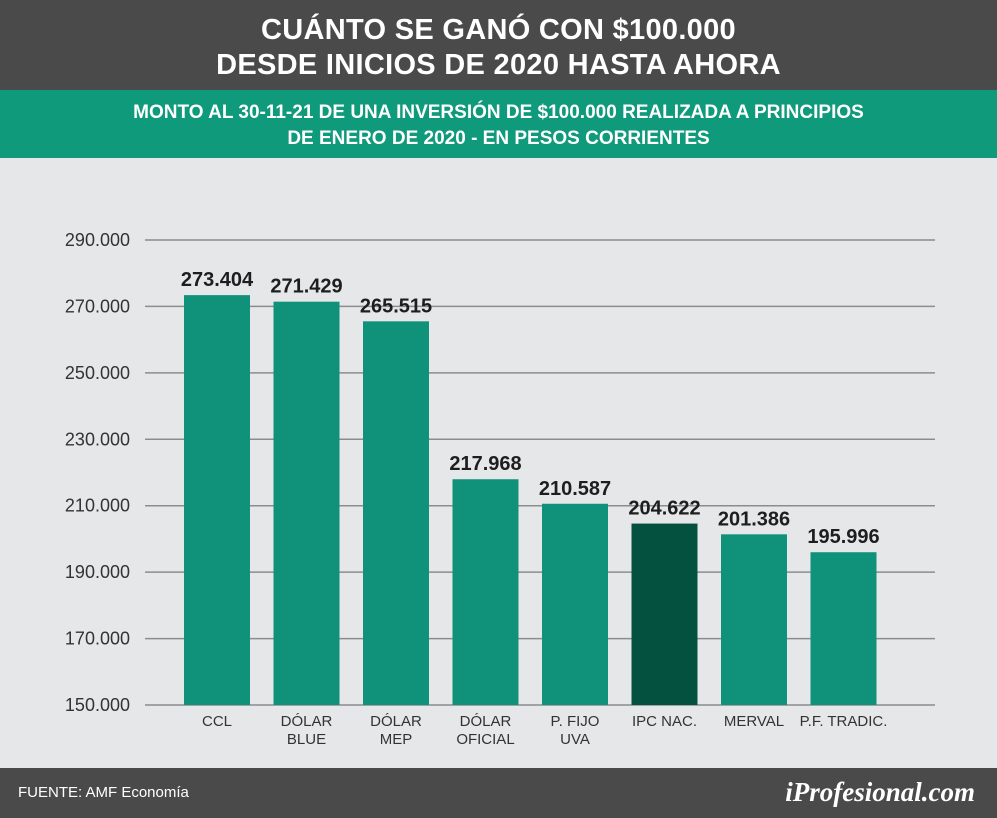 Image resolution: width=997 pixels, height=818 pixels. What do you see at coordinates (754, 519) in the screenshot?
I see `data-label: 201.386` at bounding box center [754, 519].